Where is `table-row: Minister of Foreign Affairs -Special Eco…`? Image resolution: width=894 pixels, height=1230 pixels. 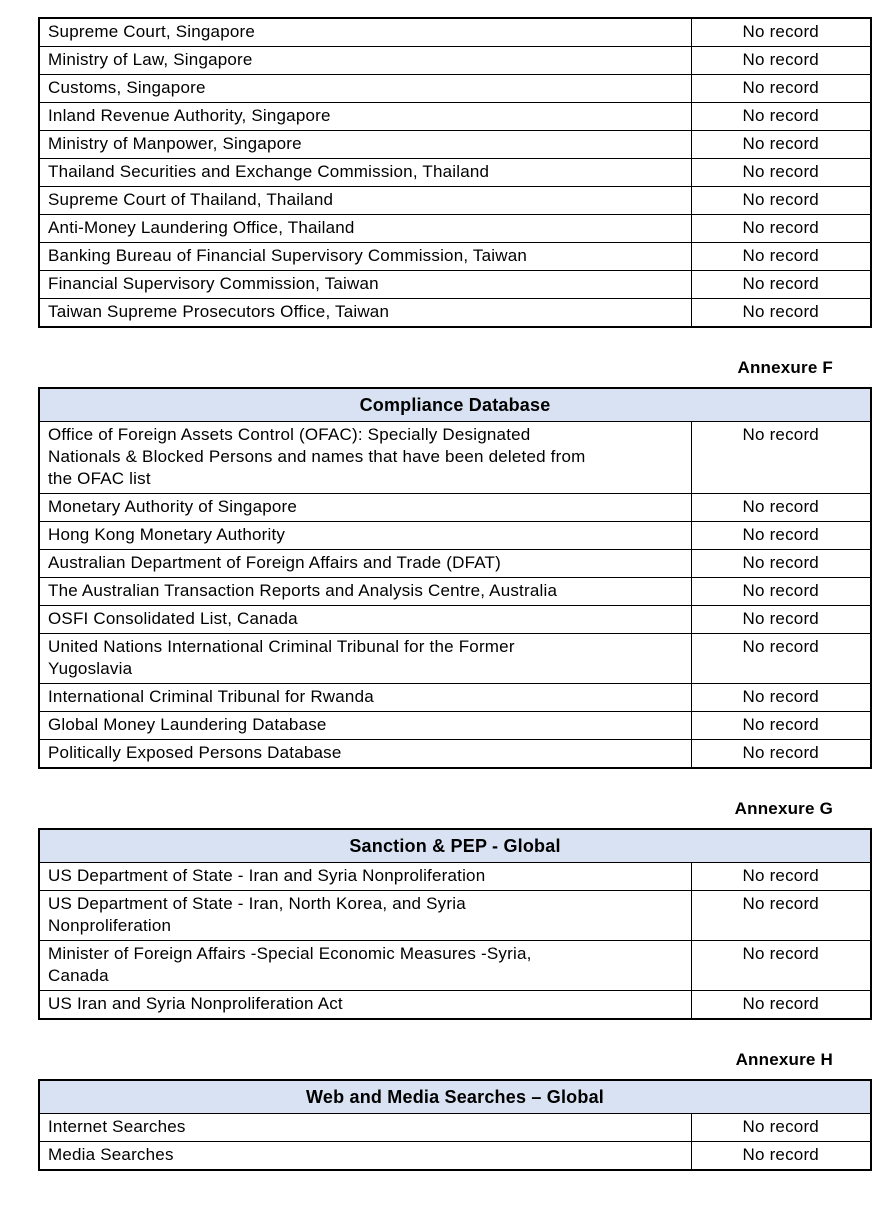
table-row: Minister of Foreign Affairs -Special Eco… is located at coordinates (455, 965).